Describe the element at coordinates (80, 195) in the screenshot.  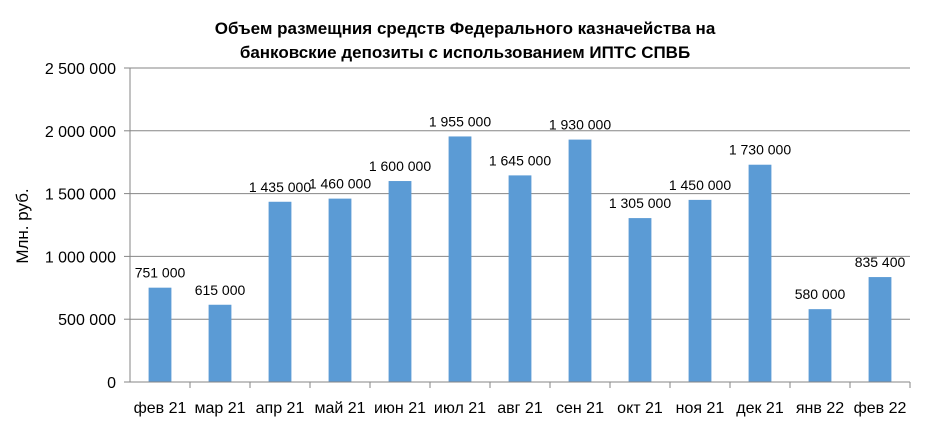
I see `y-tick-label: 1 500 000` at that location.